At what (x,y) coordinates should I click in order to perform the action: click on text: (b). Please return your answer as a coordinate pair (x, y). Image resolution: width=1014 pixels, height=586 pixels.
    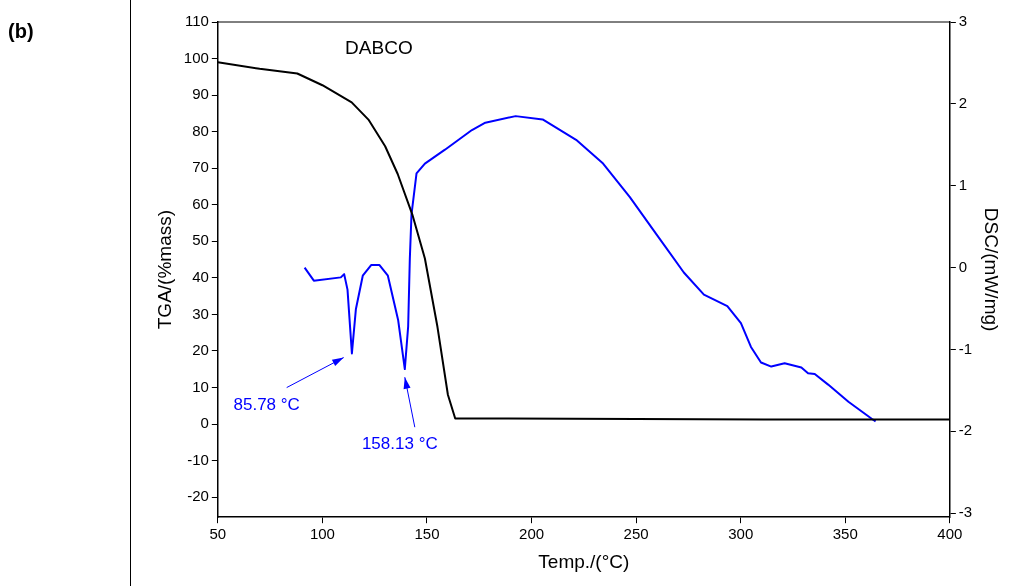
    Looking at the image, I should click on (21, 31).